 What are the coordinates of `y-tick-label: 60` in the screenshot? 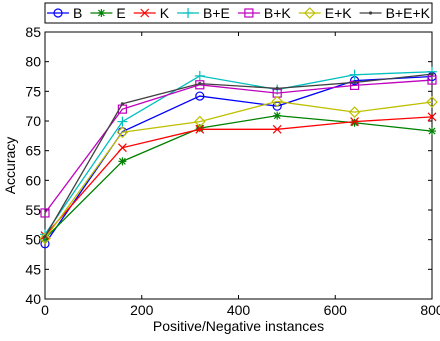 It's located at (33, 180).